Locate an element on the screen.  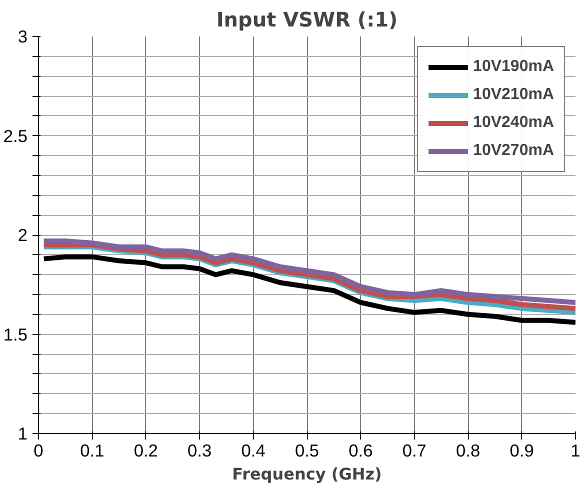
legend-label: 10V190mA is located at coordinates (513, 67).